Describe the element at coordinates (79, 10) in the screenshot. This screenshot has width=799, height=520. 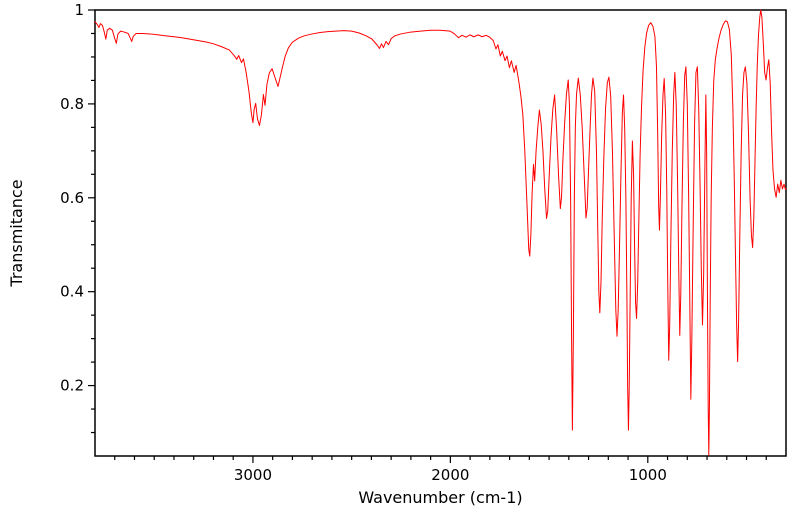
I see `y-tick-label: 1` at that location.